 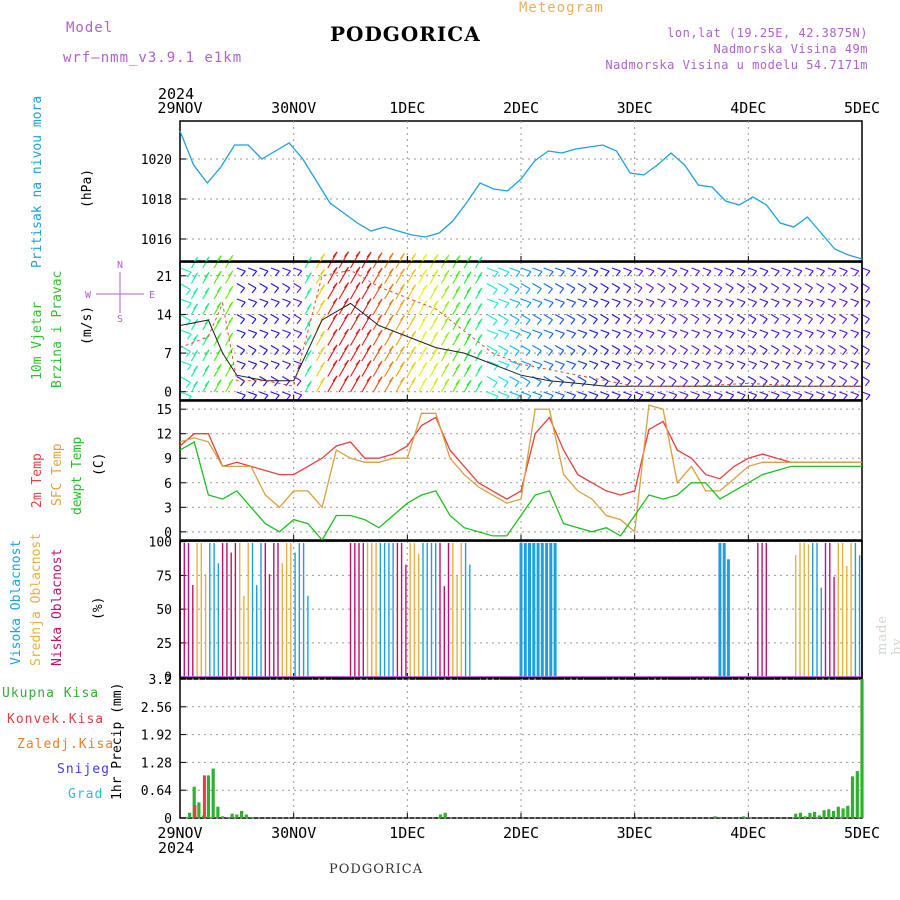 I want to click on model-altitude-label: Nadmorska Visina u modelu 54.7171m, so click(x=736, y=65).